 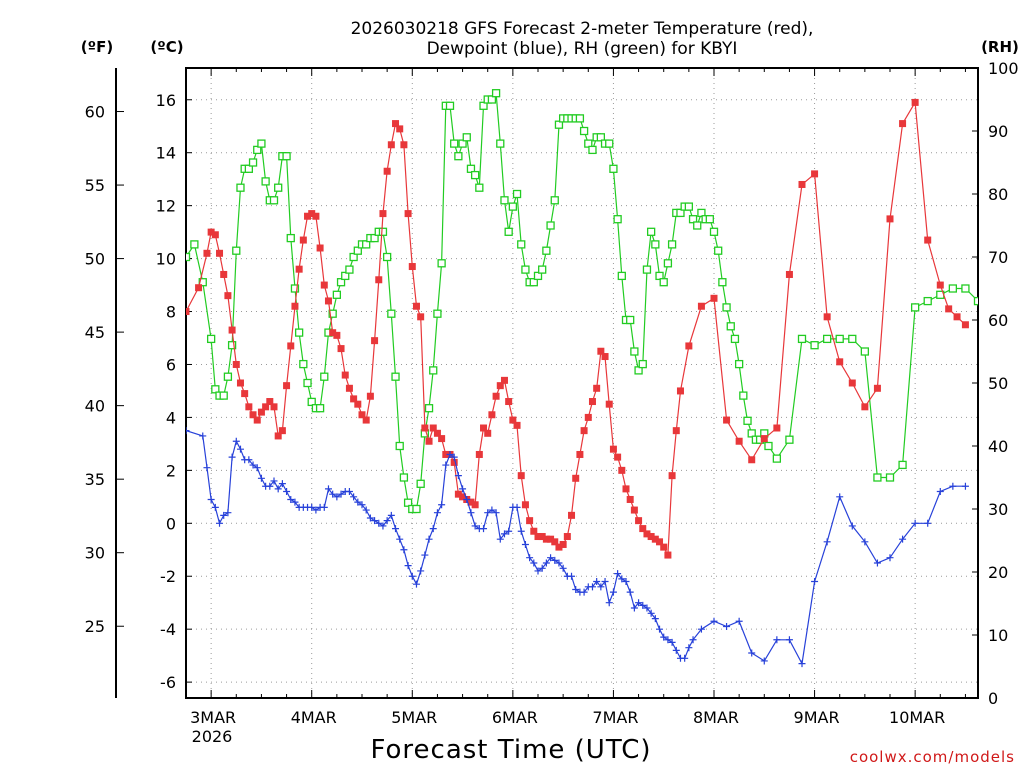 What do you see at coordinates (998, 320) in the screenshot?
I see `rh-tick-label: 60` at bounding box center [998, 320].